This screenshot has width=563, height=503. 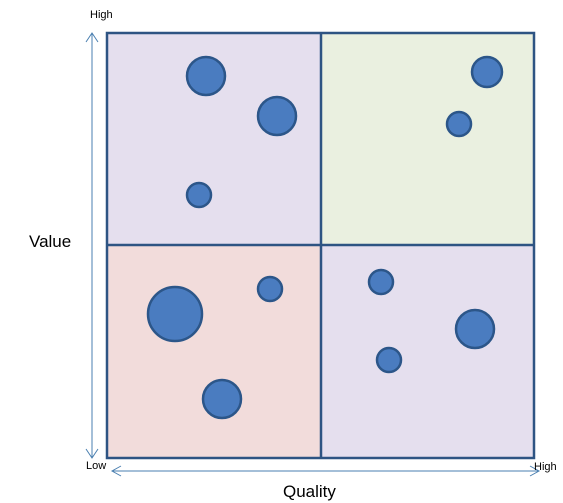 I want to click on y-arrow-head-top, so click(x=92, y=37).